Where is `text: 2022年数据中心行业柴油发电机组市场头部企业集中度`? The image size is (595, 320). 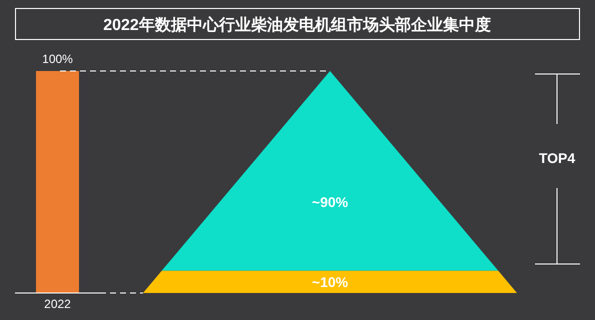
text: 2022年数据中心行业柴油发电机组市场头部企业集中度 is located at coordinates (297, 24).